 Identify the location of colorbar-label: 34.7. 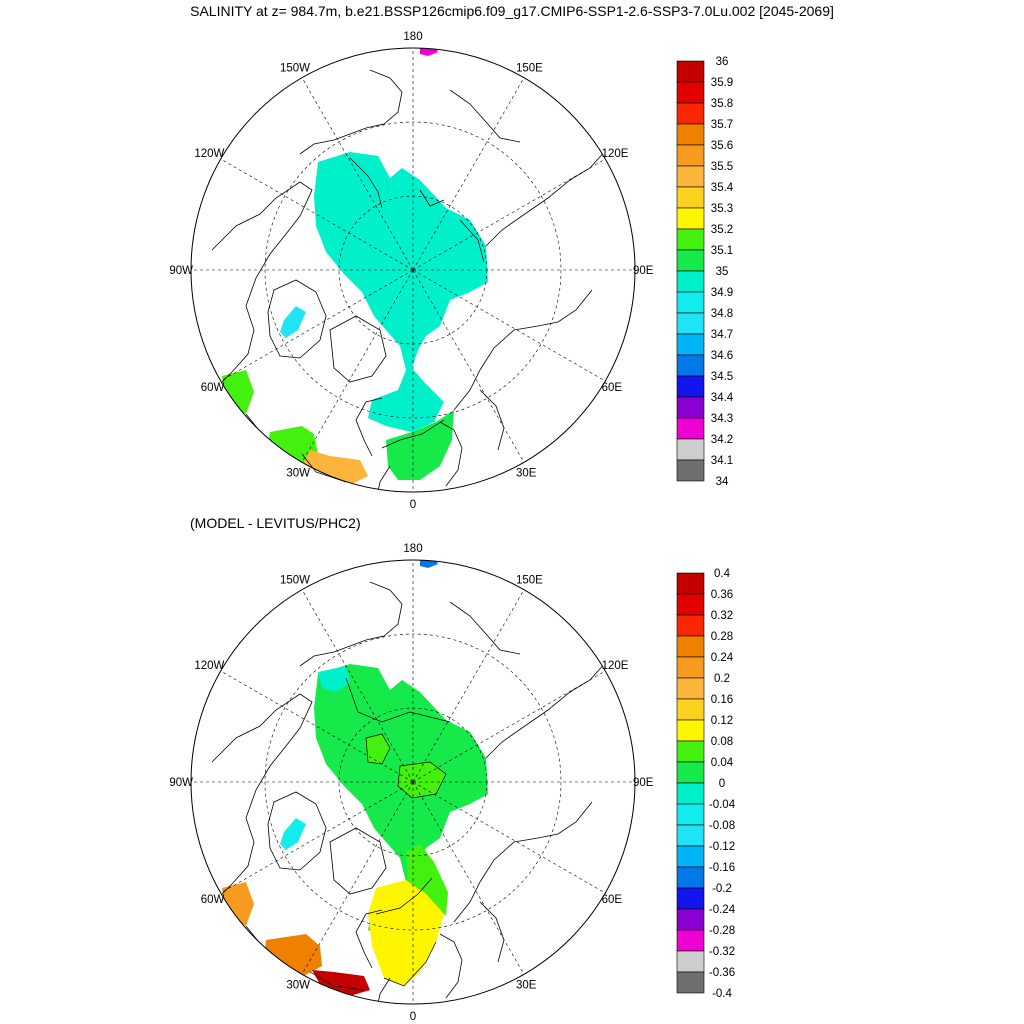
(722, 335).